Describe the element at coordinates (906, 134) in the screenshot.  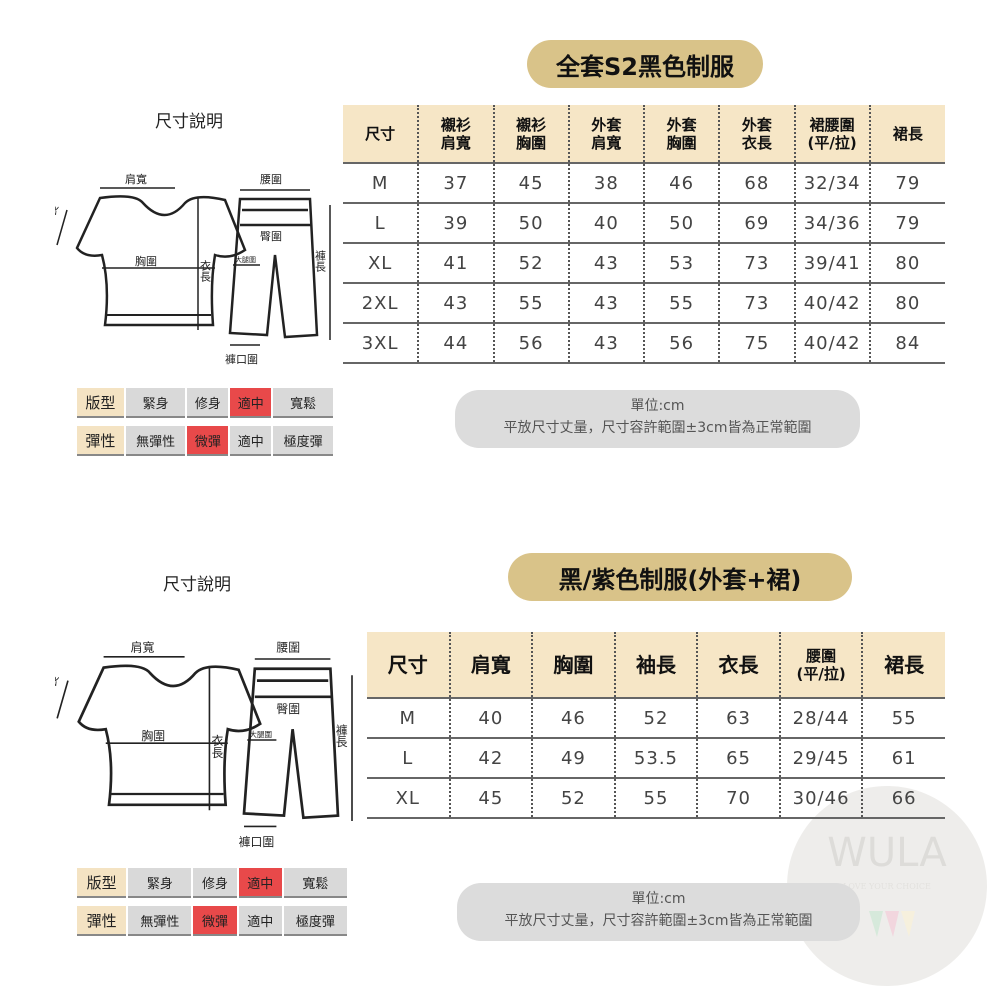
I see `column-header: 裙長` at that location.